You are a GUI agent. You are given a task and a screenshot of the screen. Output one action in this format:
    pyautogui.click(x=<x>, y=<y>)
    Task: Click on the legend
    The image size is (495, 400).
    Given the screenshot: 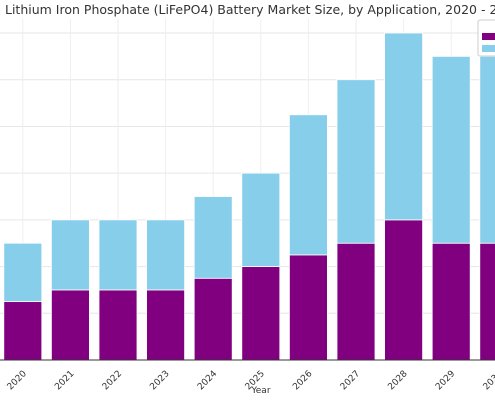 What is the action you would take?
    pyautogui.click(x=486, y=38)
    